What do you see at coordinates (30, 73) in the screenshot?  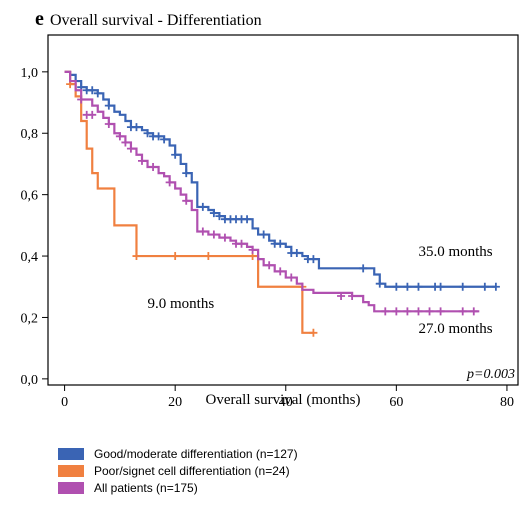 I see `y-tick-label: 1,0` at bounding box center [30, 73].